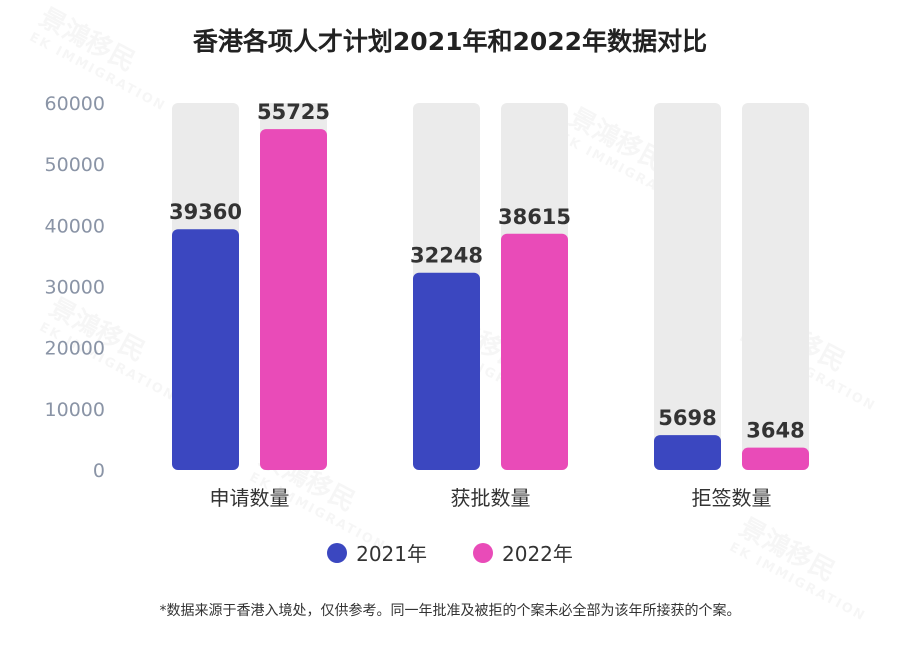 This screenshot has width=900, height=650. Describe the element at coordinates (293, 299) in the screenshot. I see `bar-2022年-申请数量` at that location.